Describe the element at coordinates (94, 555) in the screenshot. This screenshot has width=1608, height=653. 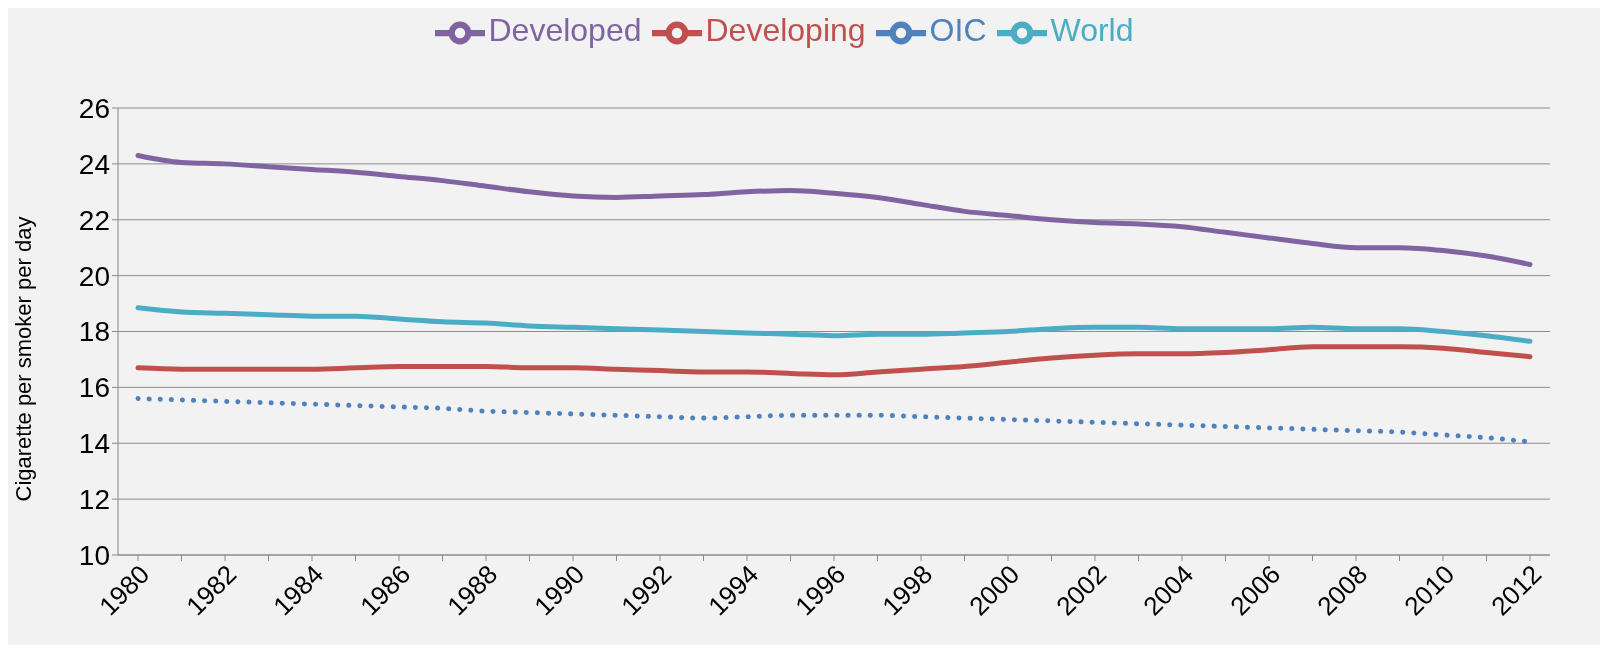
I see `y-tick-label: 10` at that location.